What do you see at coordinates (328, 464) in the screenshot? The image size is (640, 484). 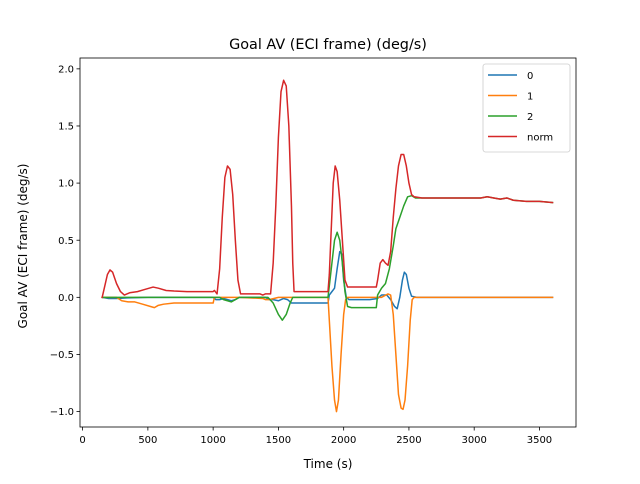 I see `x-axis-label: Time (s)` at bounding box center [328, 464].